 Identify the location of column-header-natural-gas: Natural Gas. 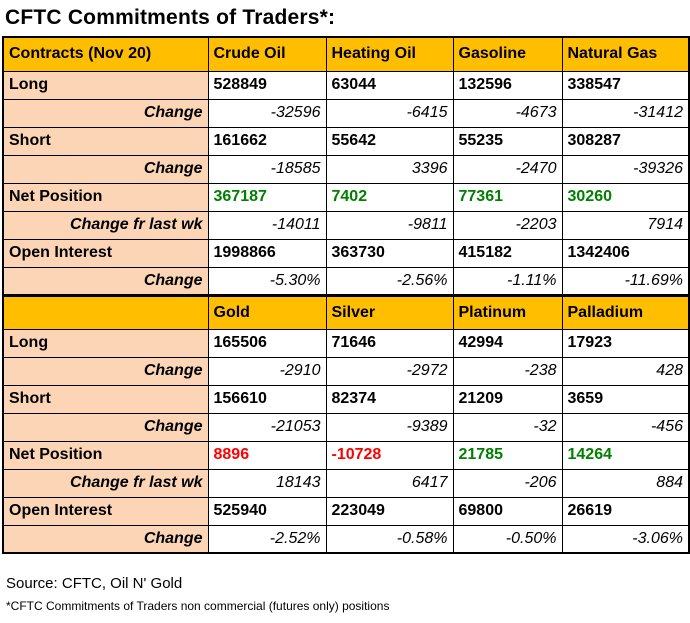
(625, 54).